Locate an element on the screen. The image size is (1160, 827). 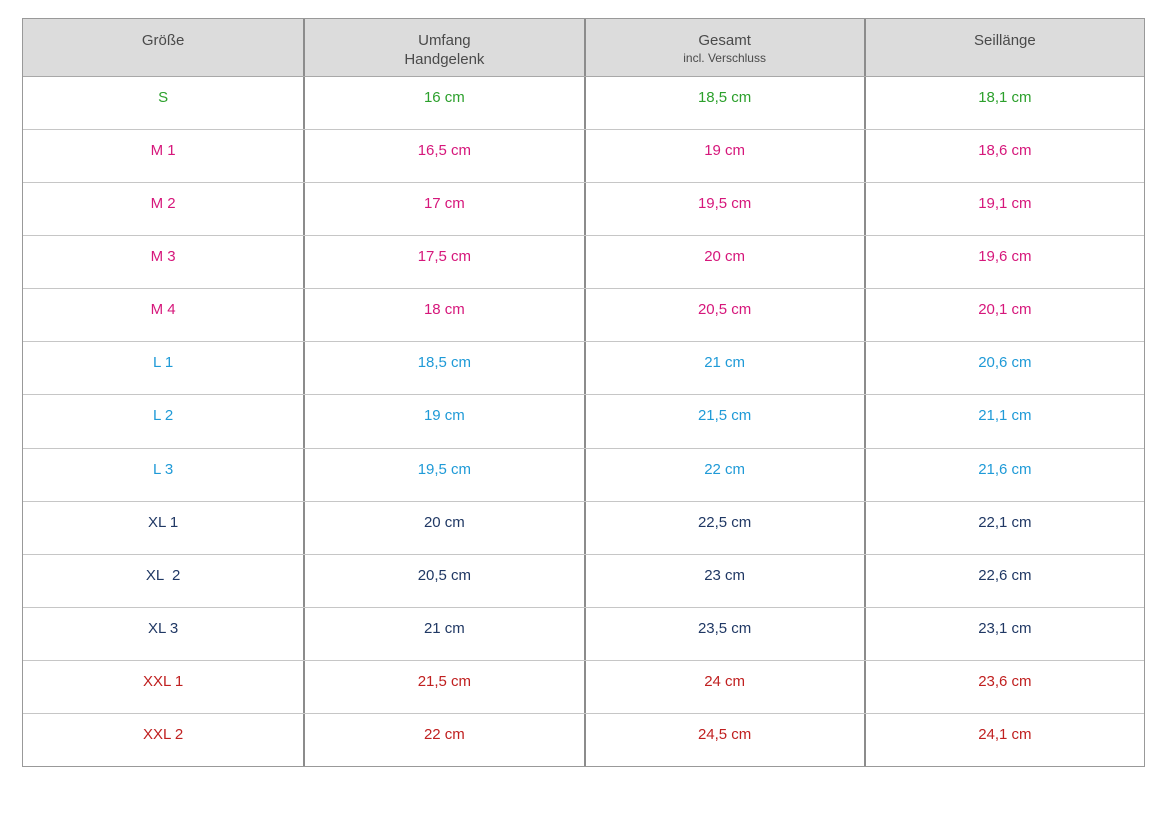
header-groesse: Größe is located at coordinates (163, 47).